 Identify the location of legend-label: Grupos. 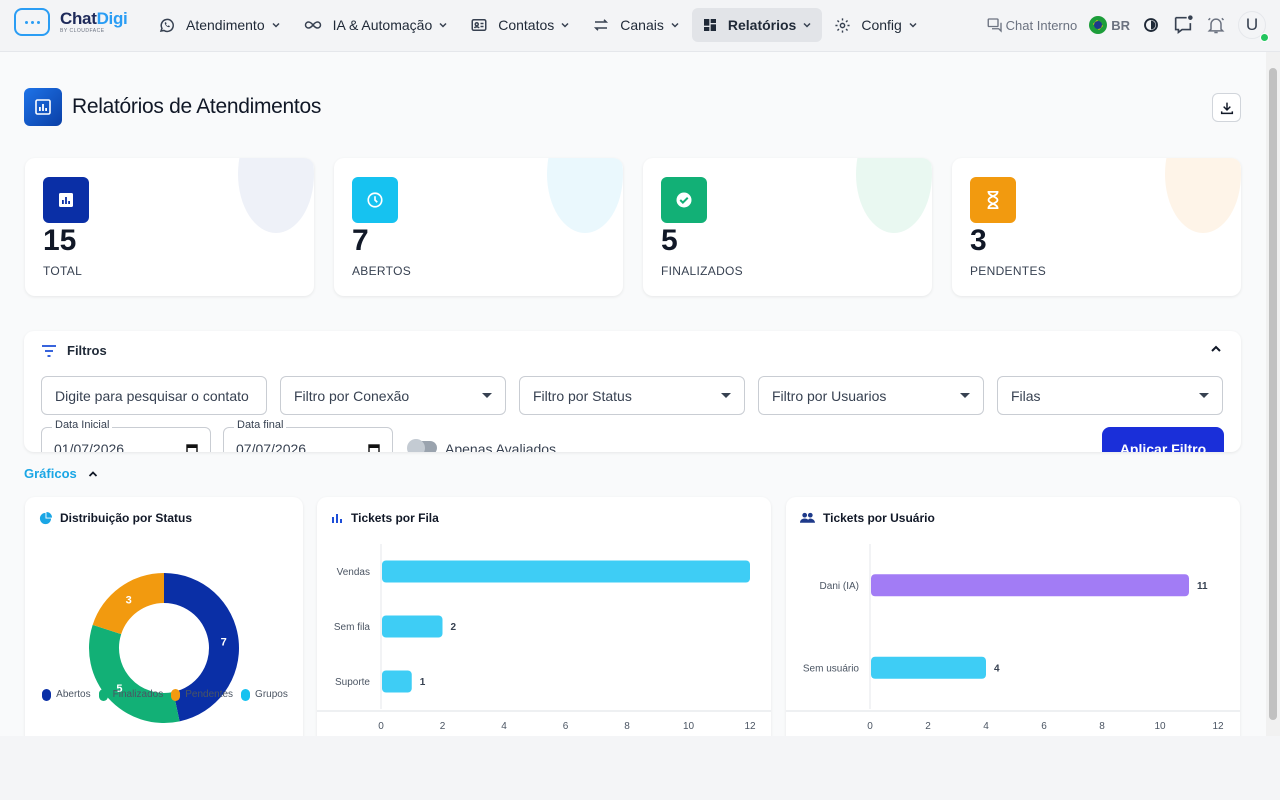
(271, 694).